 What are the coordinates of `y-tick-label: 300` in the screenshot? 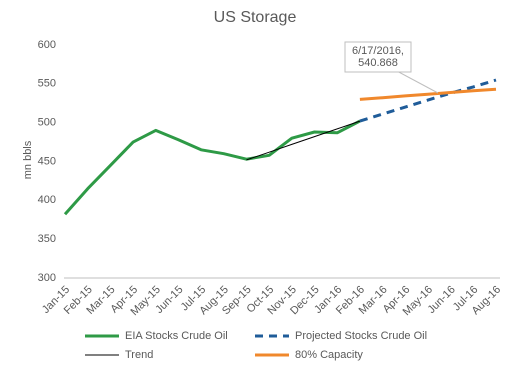 It's located at (47, 278).